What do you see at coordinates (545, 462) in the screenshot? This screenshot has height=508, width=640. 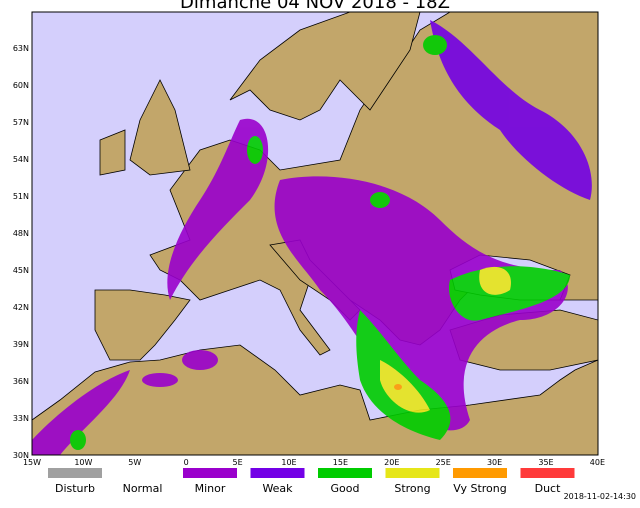 I see `lon-label: 35E` at bounding box center [545, 462].